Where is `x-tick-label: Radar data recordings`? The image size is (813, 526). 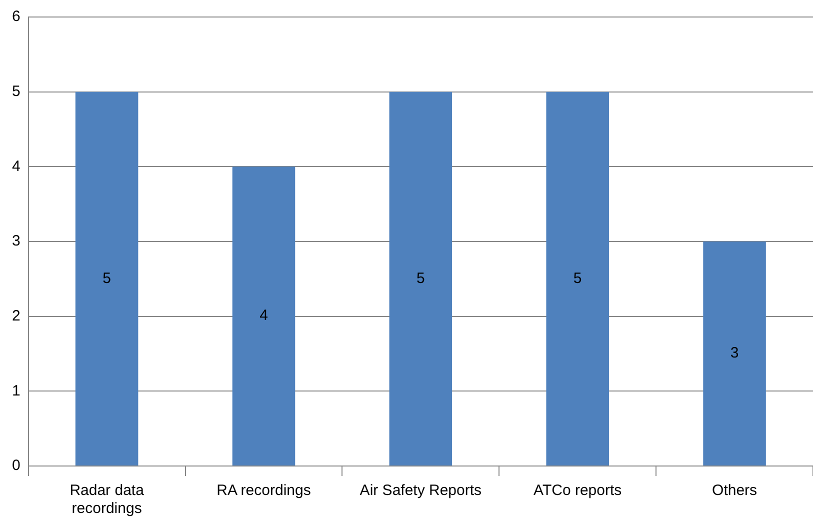 x-tick-label: Radar data recordings is located at coordinates (107, 500).